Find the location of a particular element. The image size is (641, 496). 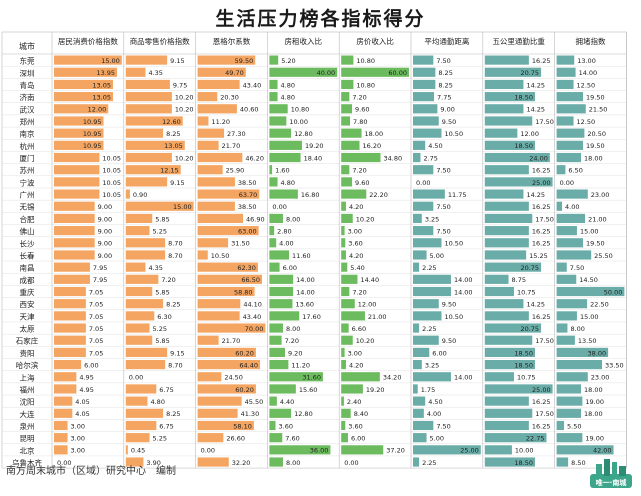

value-label: 8.00 is located at coordinates (293, 329).